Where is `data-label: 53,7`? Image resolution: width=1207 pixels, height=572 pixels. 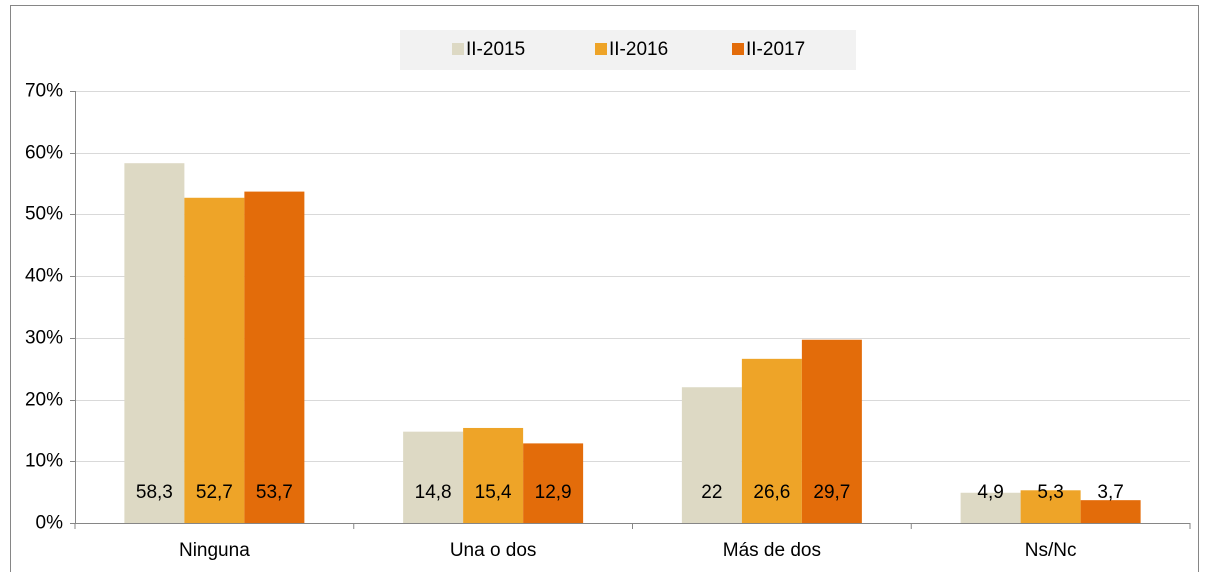
data-label: 53,7 is located at coordinates (274, 492).